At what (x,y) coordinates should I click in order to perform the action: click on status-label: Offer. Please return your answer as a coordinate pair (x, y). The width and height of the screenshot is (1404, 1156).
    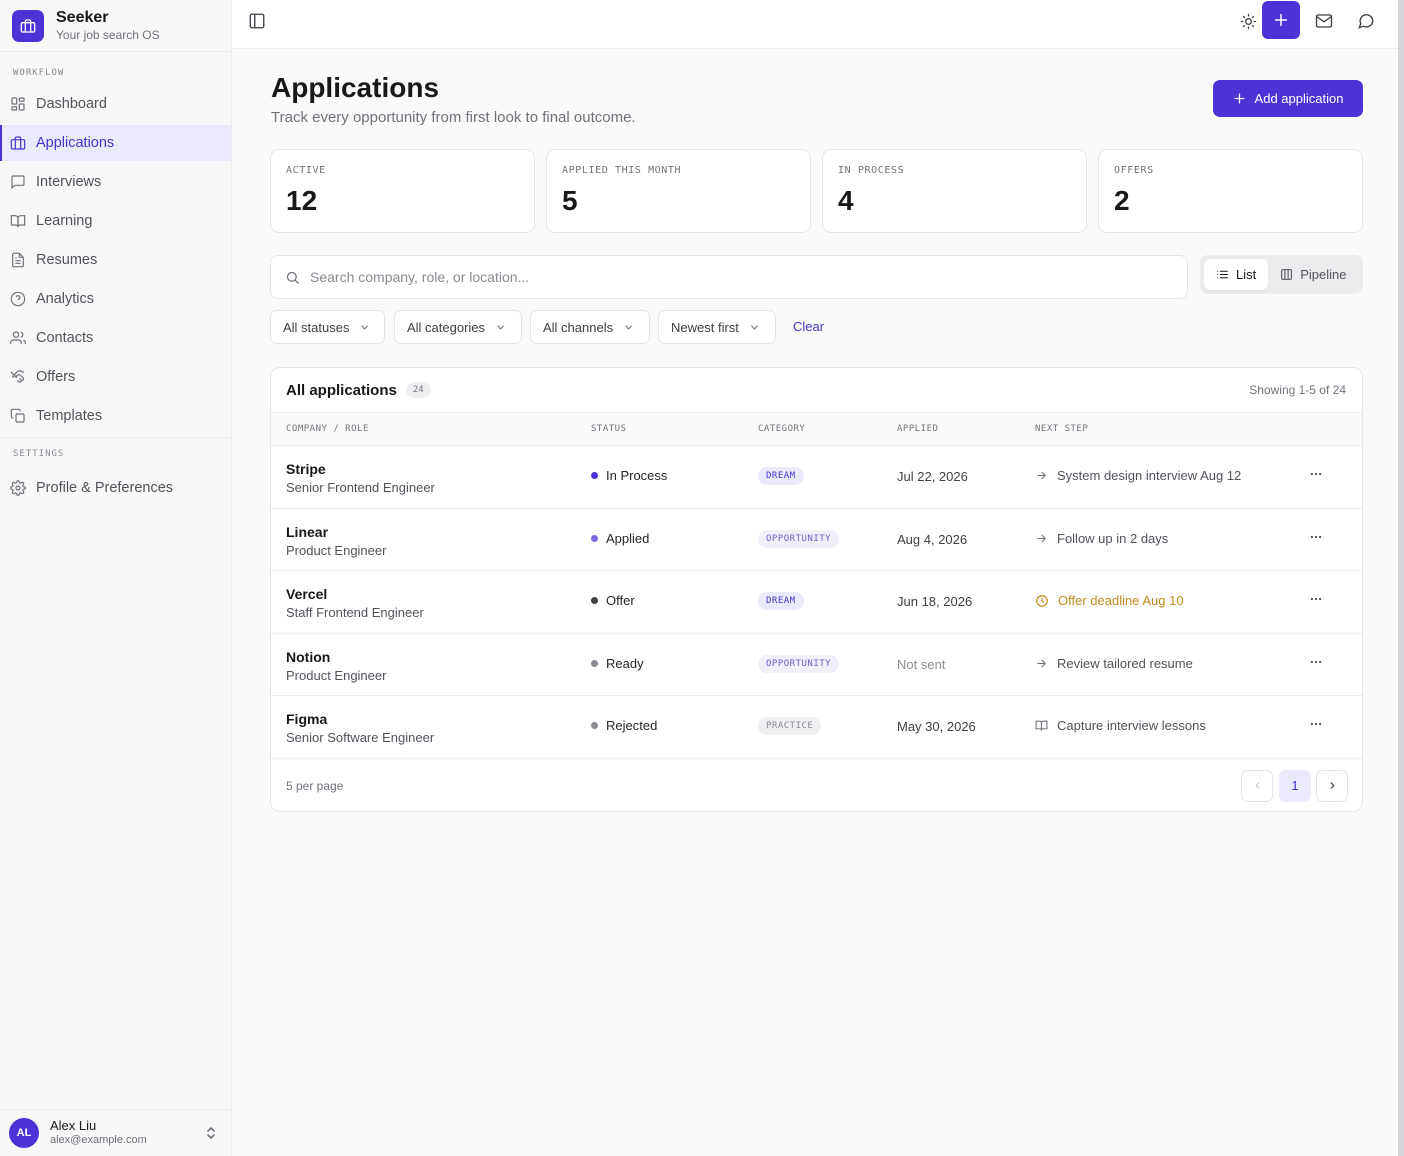
    Looking at the image, I should click on (620, 600).